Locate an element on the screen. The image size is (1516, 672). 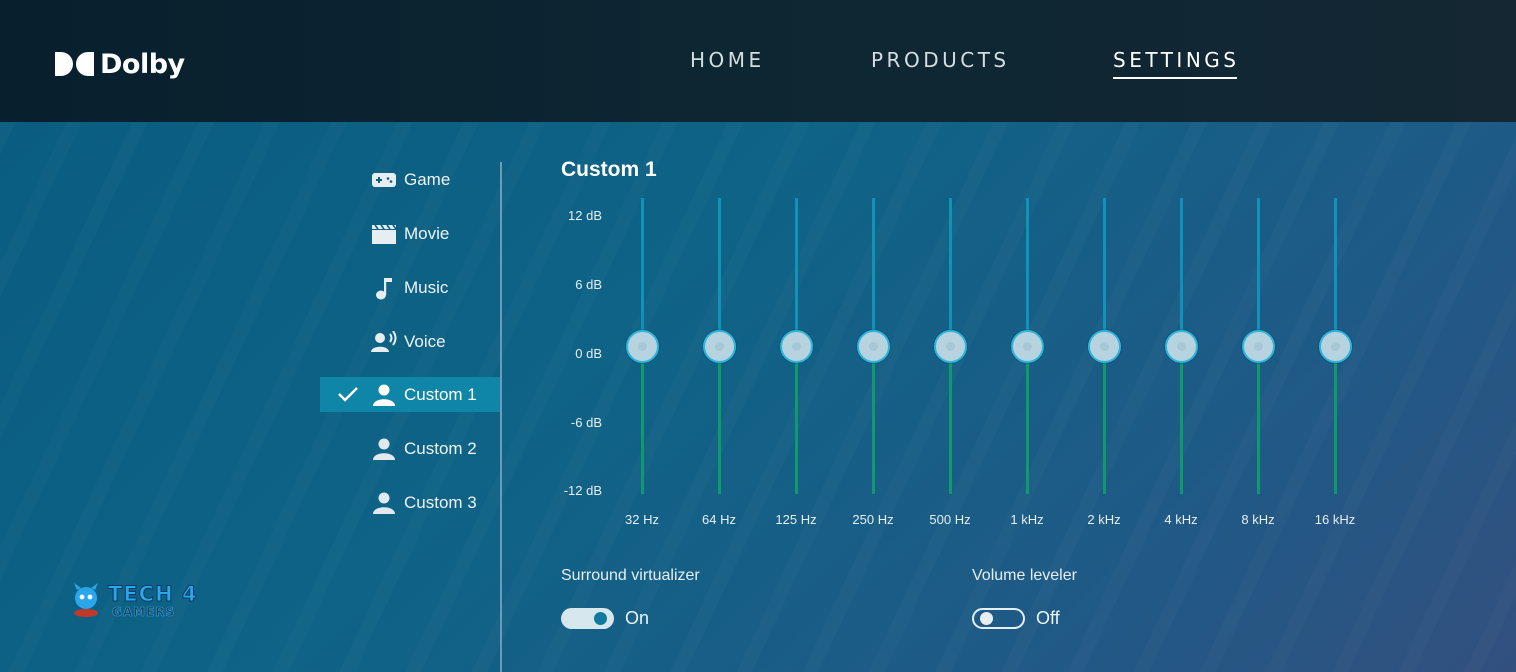
eq-band-1-khz is located at coordinates (1027, 346).